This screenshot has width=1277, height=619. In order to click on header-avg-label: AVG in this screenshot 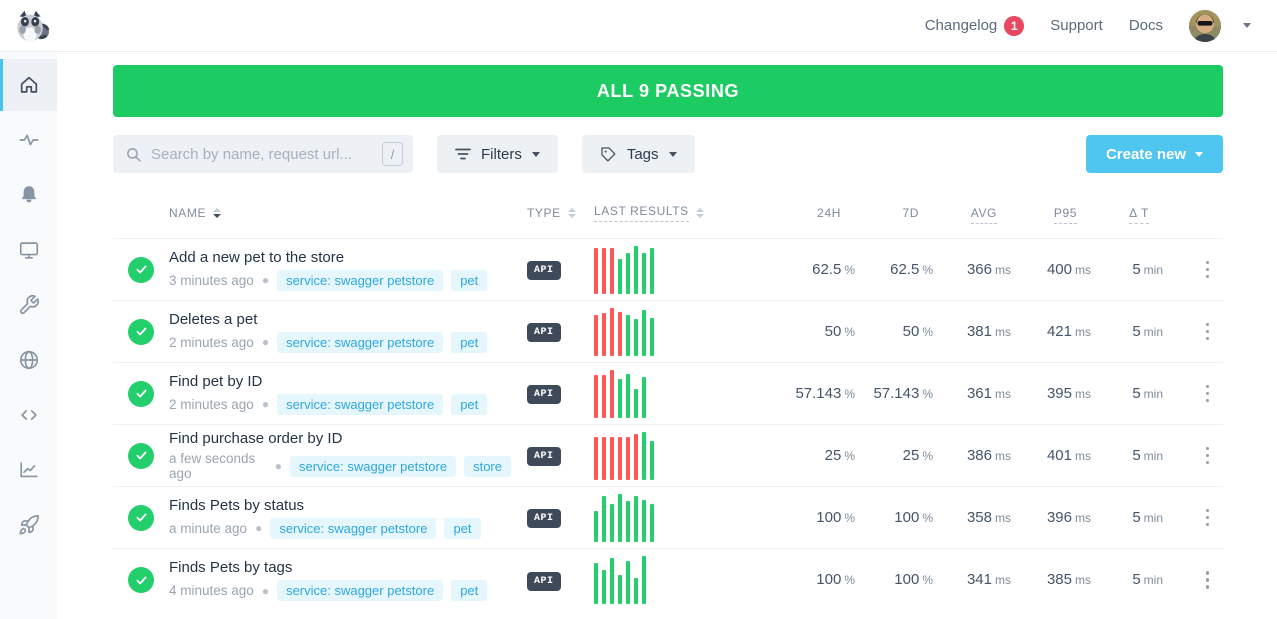, I will do `click(983, 214)`.